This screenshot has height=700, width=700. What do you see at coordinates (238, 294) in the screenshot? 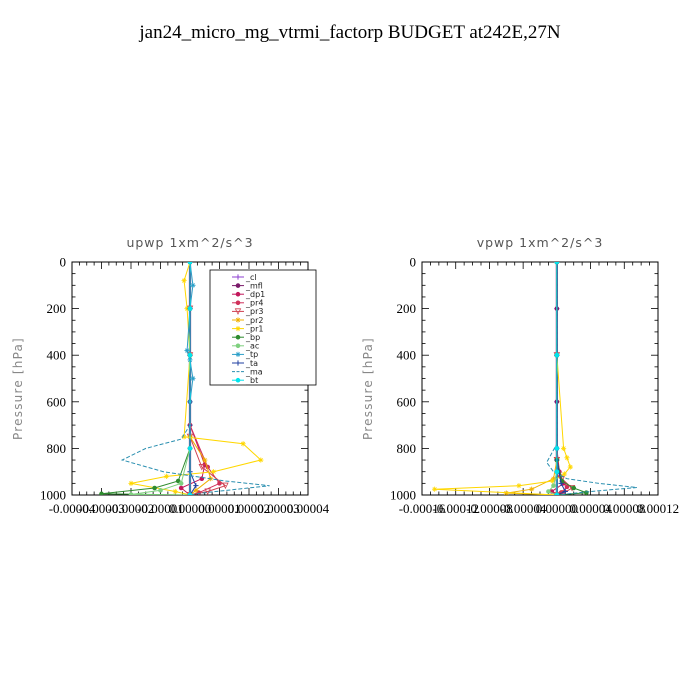
I see `legend-marker-dp1` at bounding box center [238, 294].